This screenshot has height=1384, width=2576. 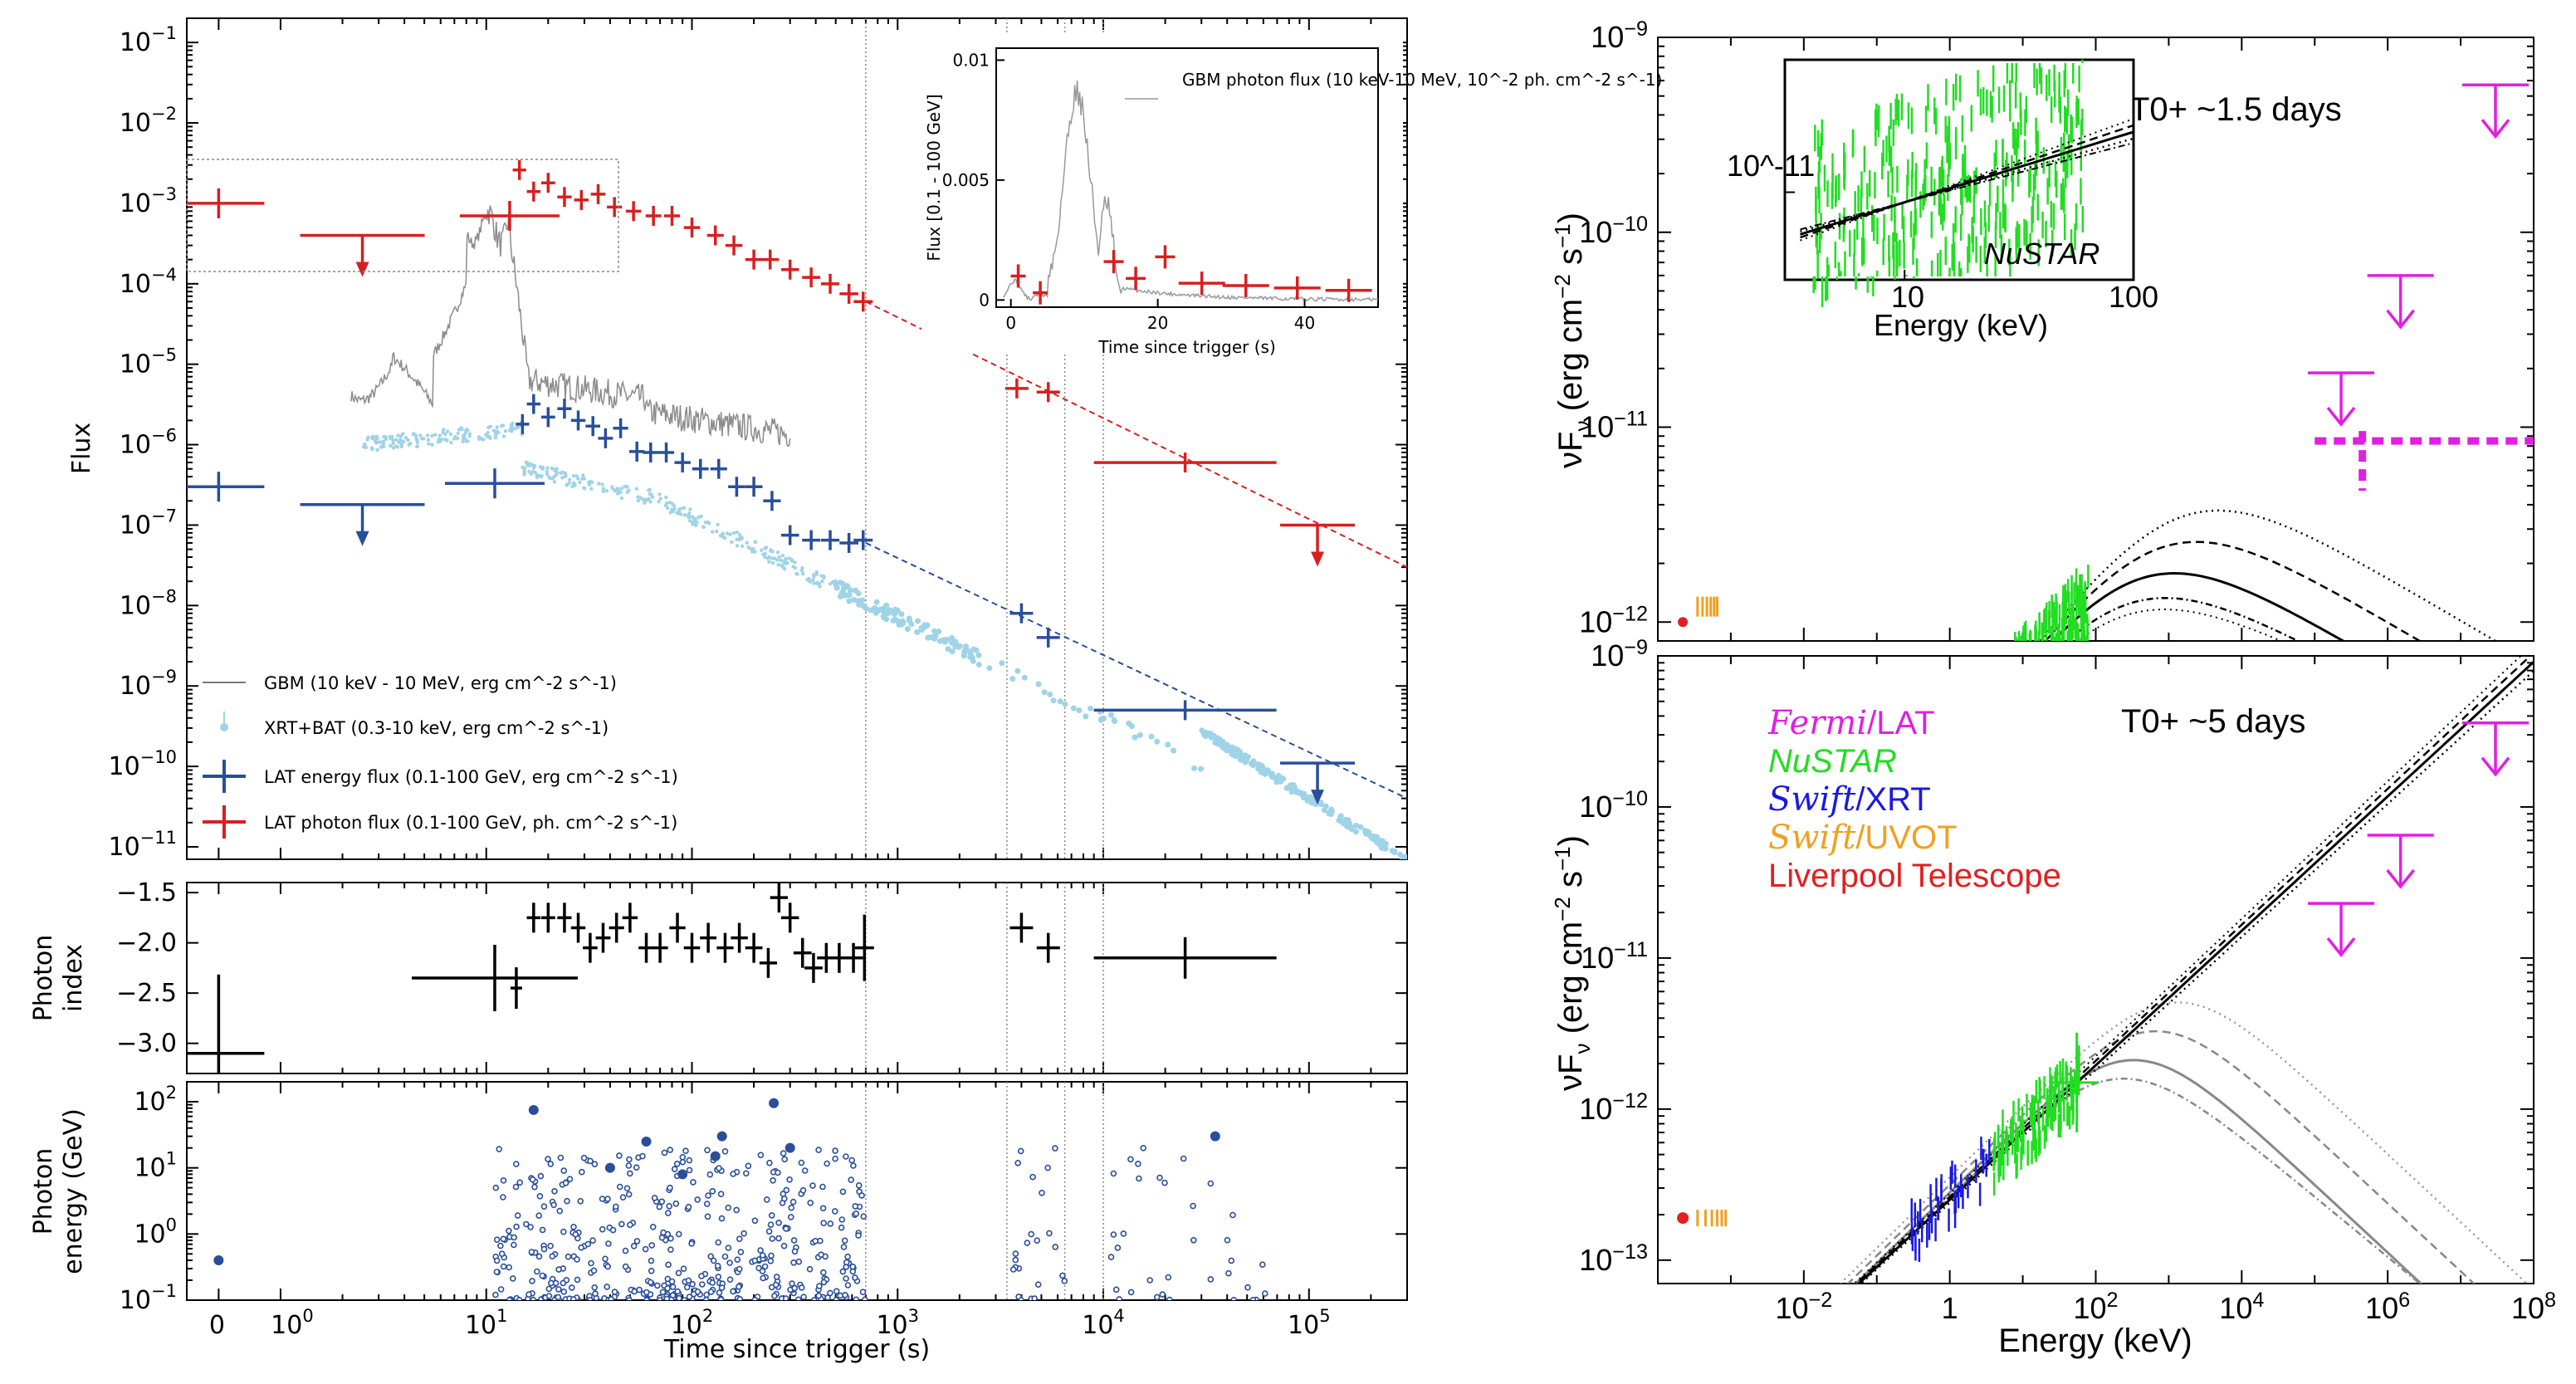 What do you see at coordinates (148, 523) in the screenshot?
I see `y-tick-label: 10⁻⁷` at bounding box center [148, 523].